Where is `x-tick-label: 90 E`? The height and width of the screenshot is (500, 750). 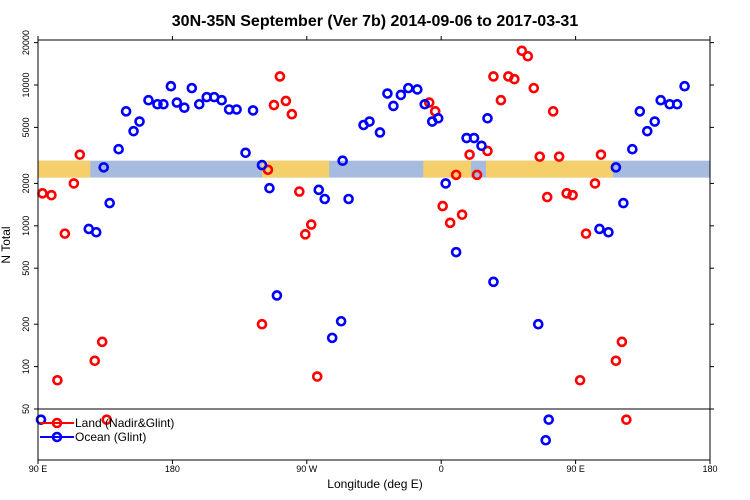
x-tick-label: 90 E is located at coordinates (575, 469).